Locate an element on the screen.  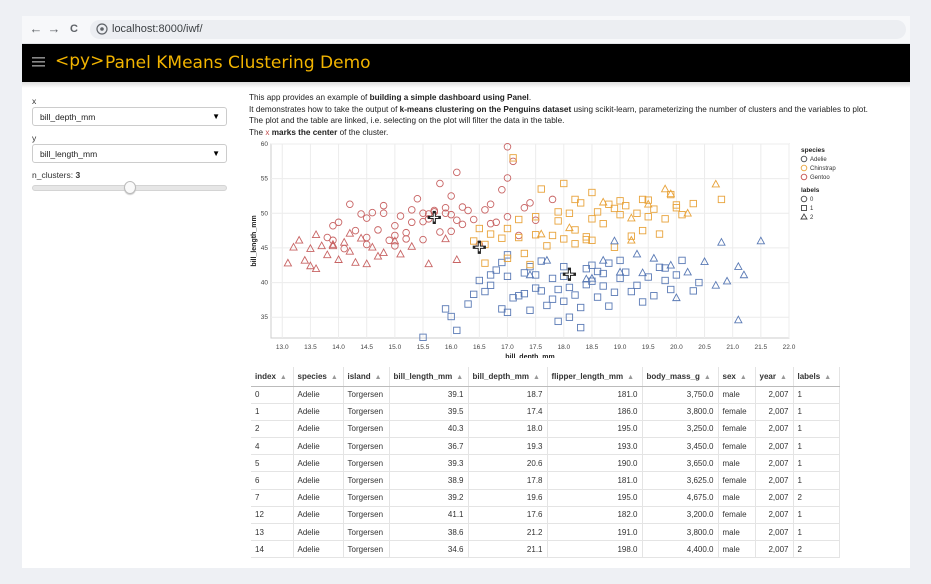
legend-label-marker is located at coordinates (804, 216).